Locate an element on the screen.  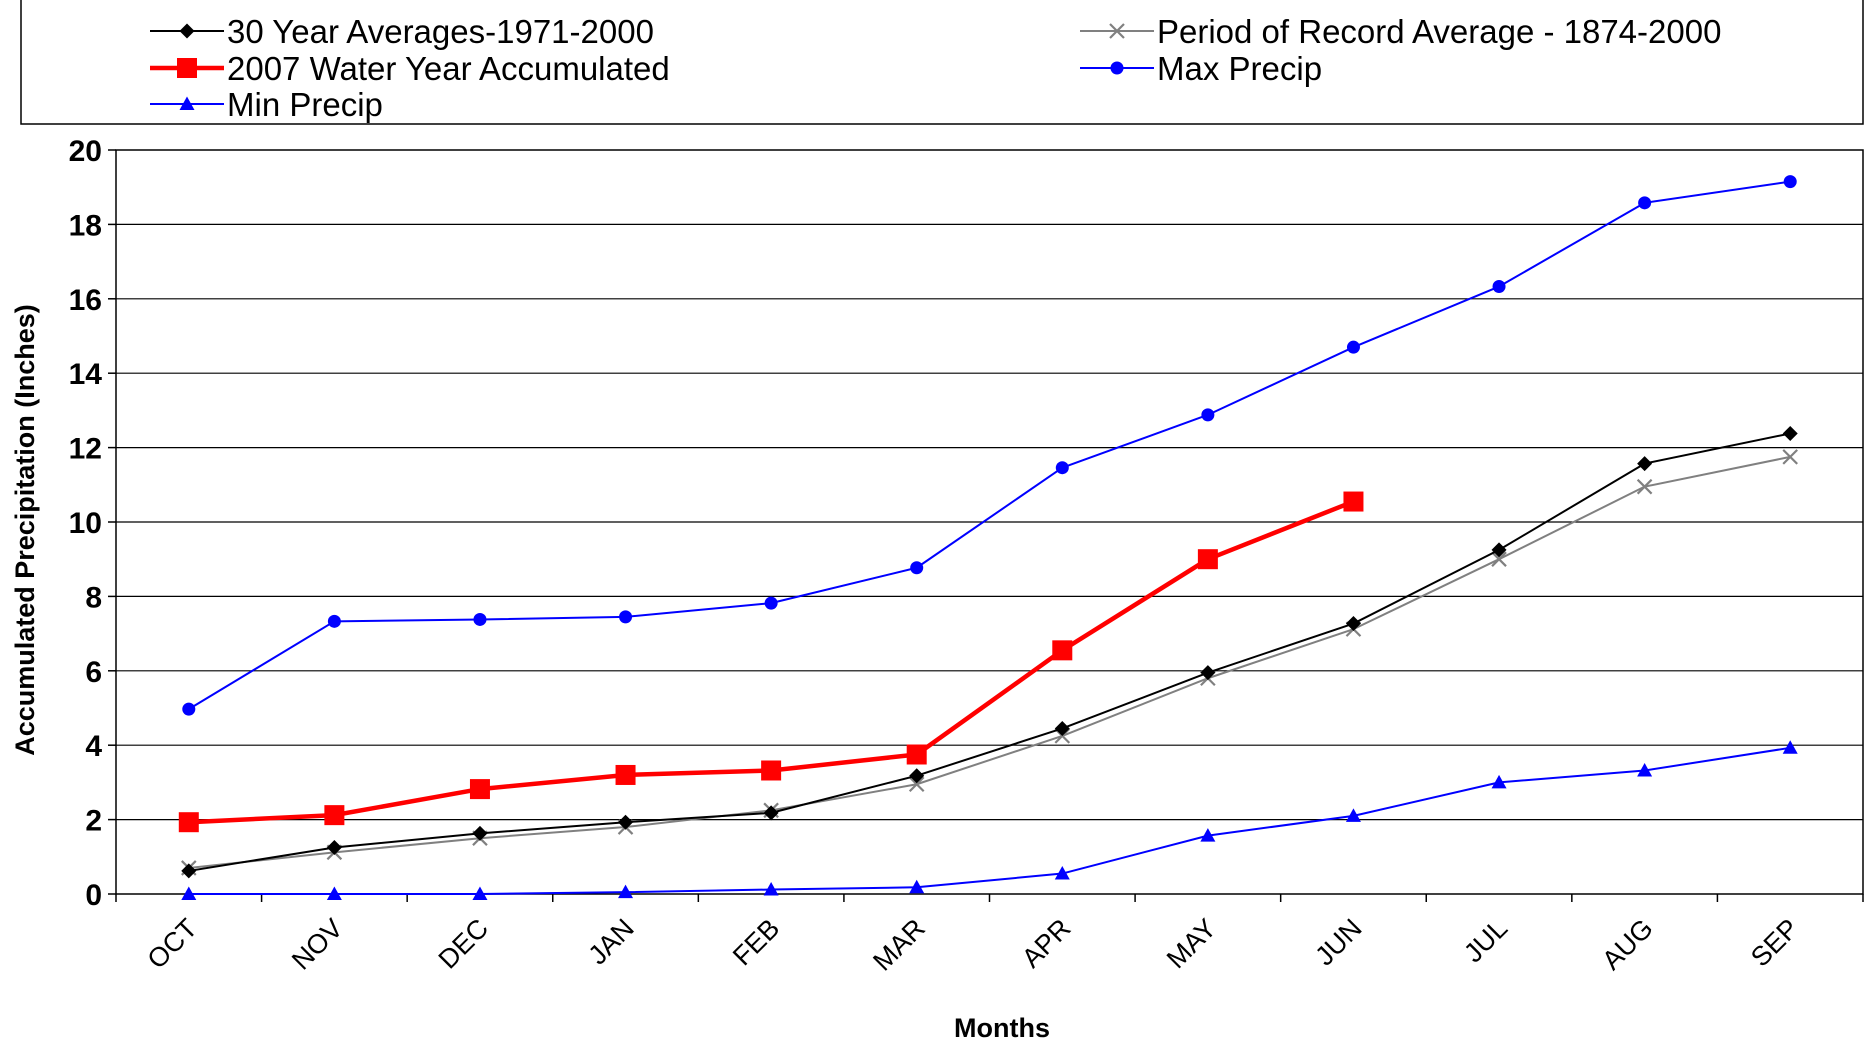
x-axis: OCT NOV DEC JAN FEB MAR APR MAY JUN JUL AUG SEP is located at coordinates (989, 935).